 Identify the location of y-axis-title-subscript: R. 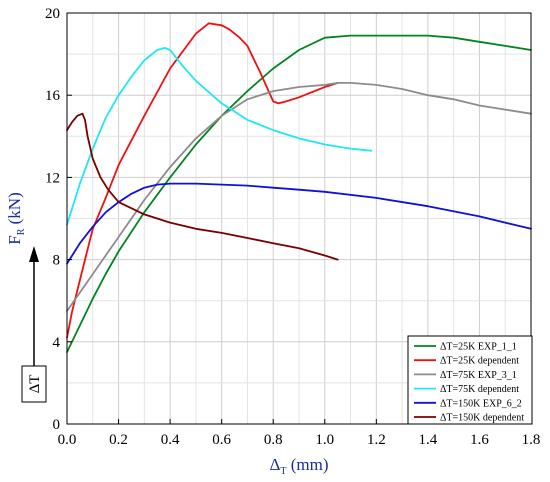
(21, 231).